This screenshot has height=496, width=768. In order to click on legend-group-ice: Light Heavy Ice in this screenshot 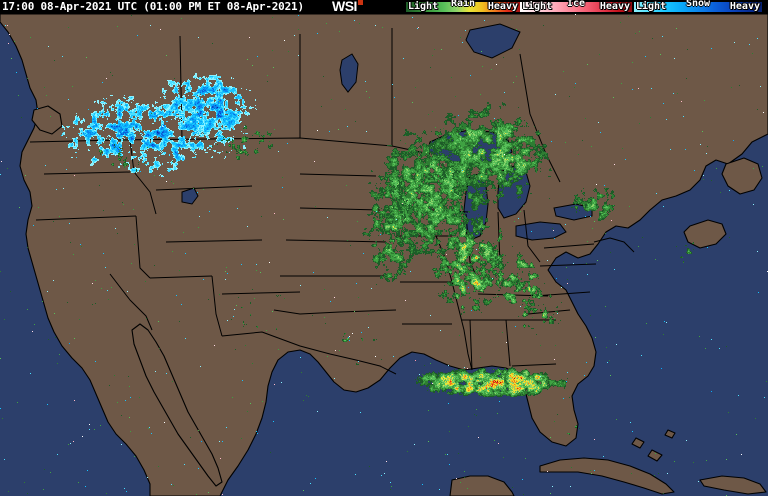, I will do `click(576, 7)`.